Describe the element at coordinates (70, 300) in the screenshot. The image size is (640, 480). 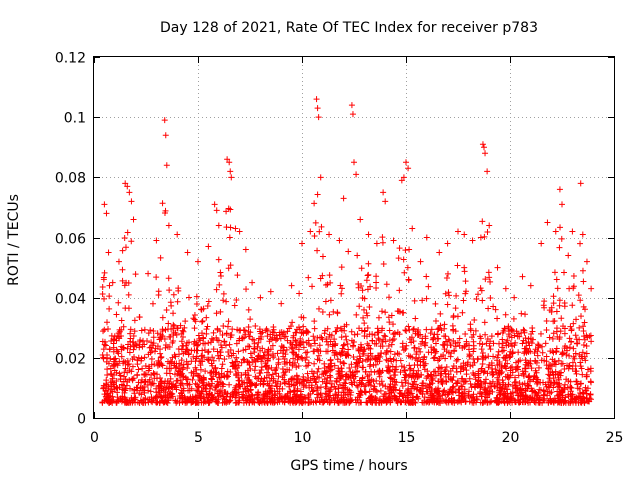
I see `y-tick-label: 0.04` at that location.